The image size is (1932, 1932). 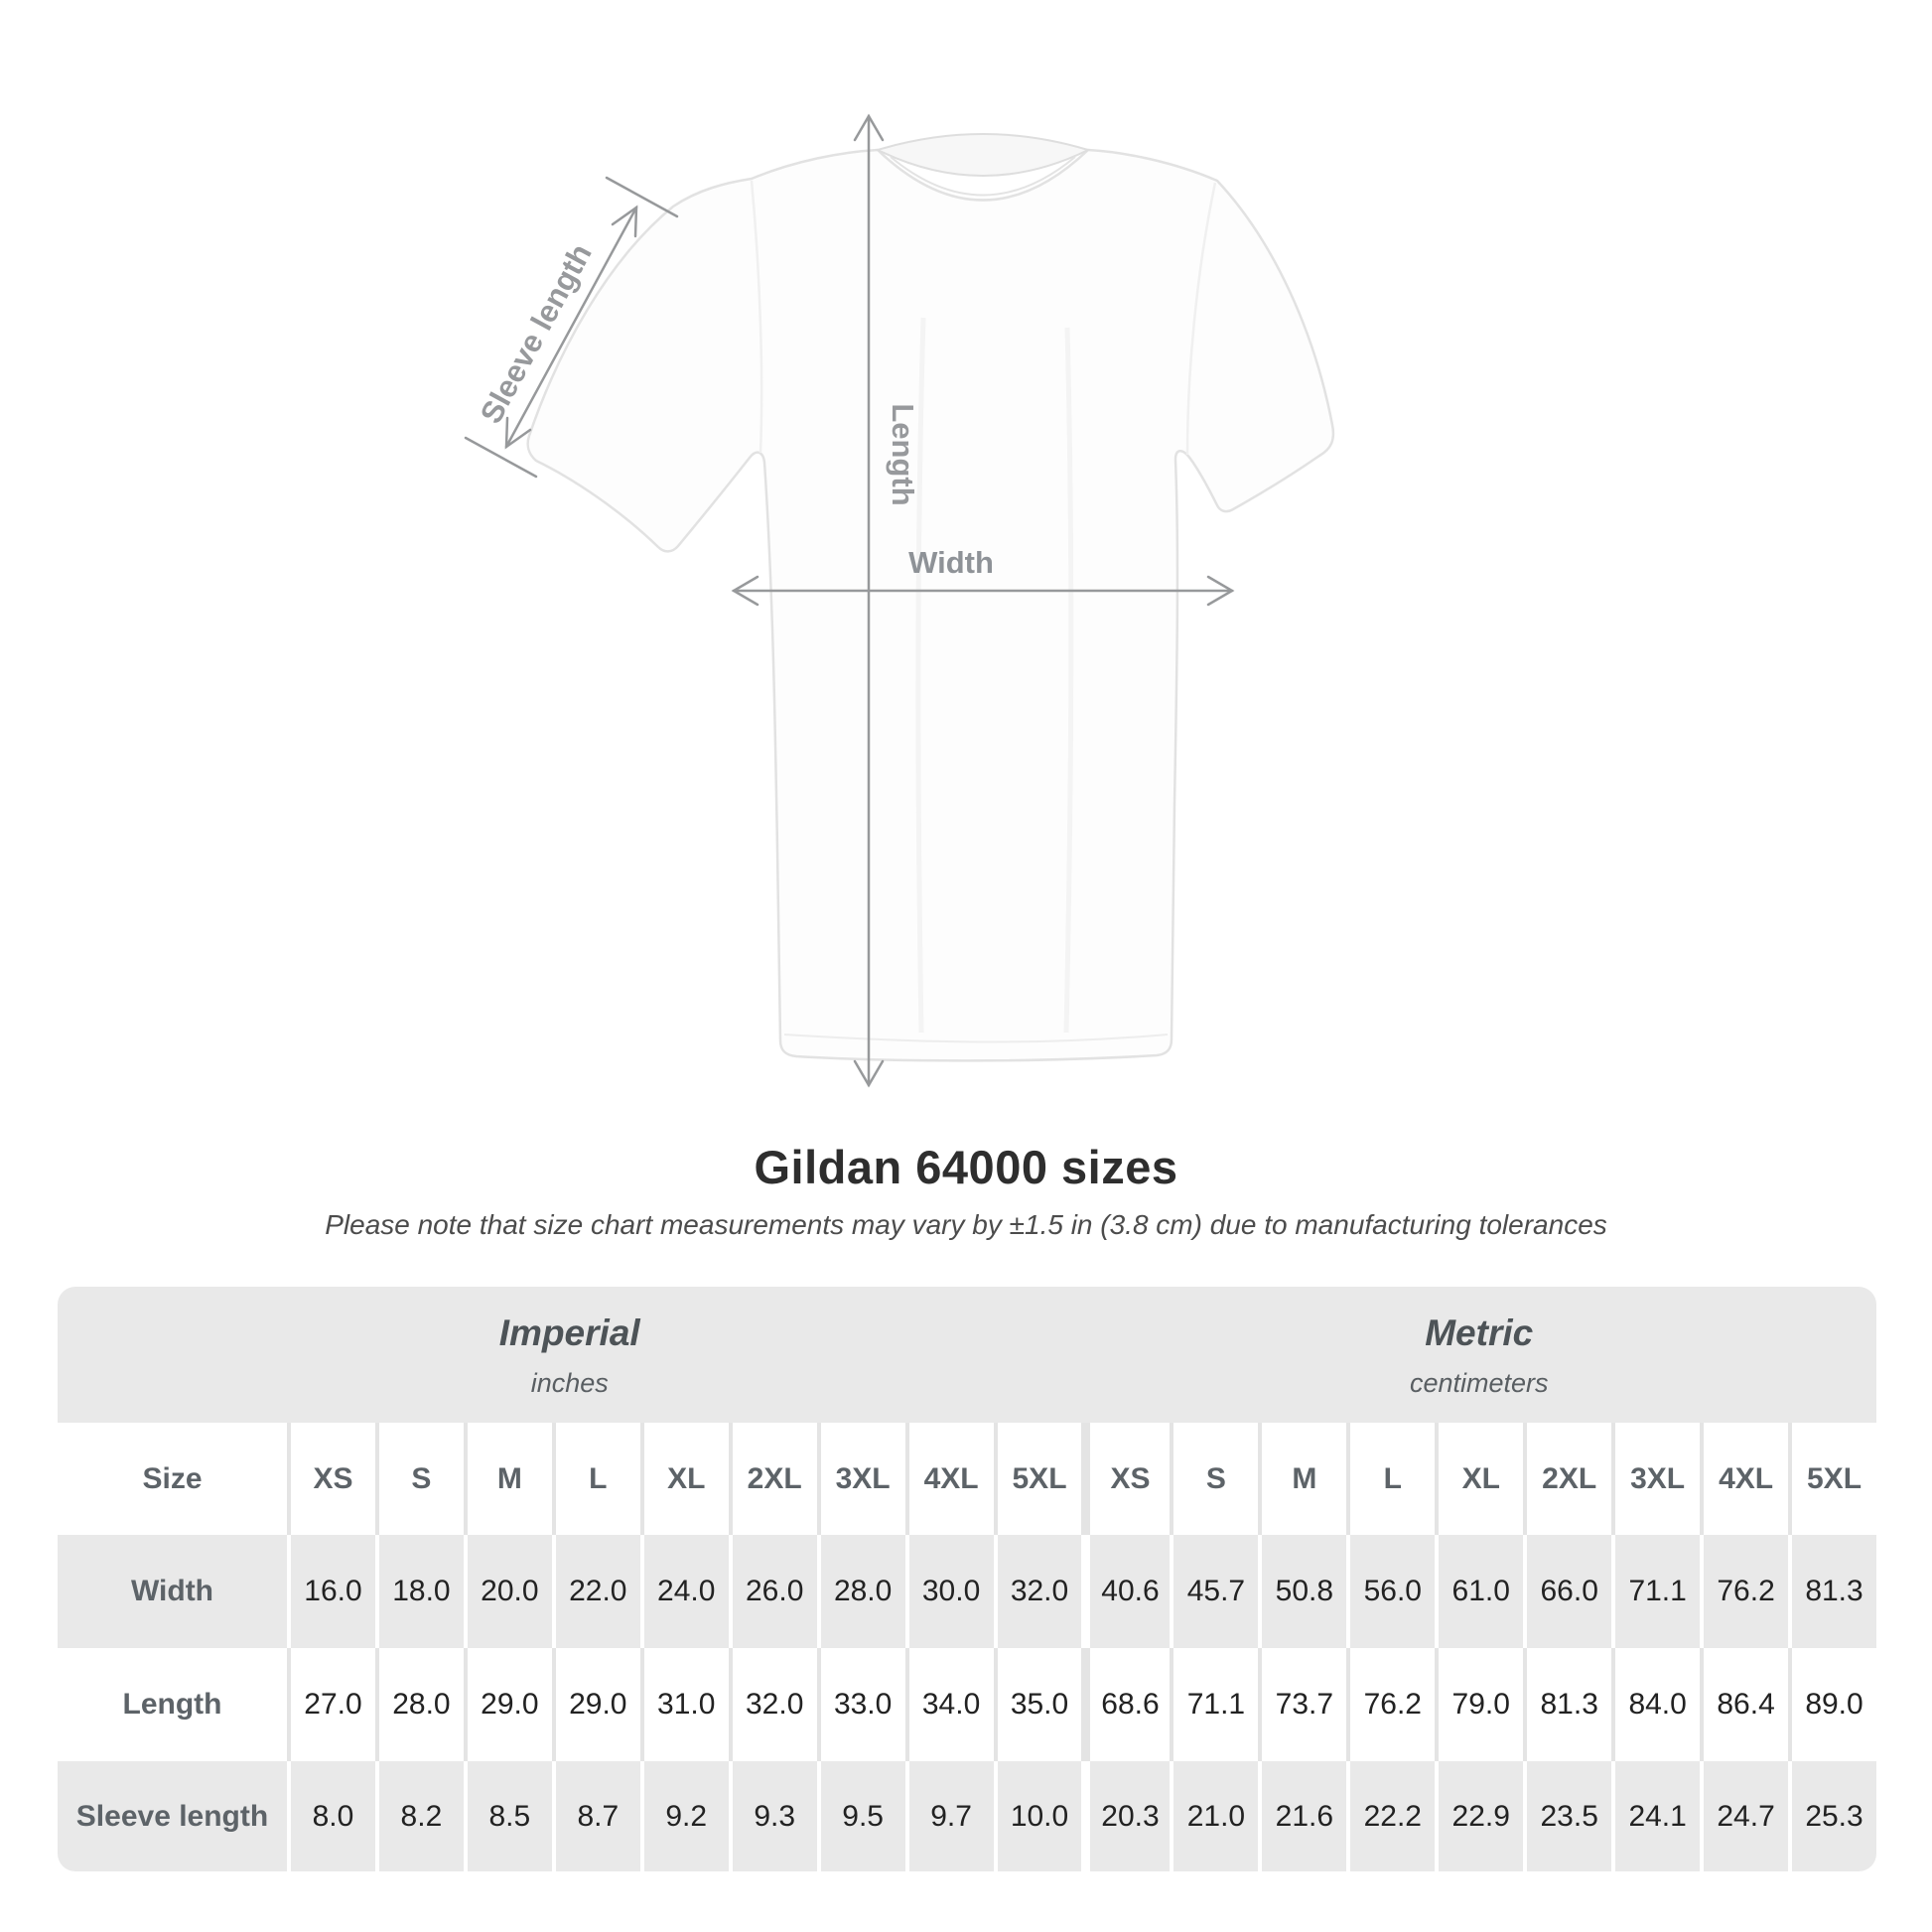 What do you see at coordinates (172, 1705) in the screenshot?
I see `row-label-length: Length` at bounding box center [172, 1705].